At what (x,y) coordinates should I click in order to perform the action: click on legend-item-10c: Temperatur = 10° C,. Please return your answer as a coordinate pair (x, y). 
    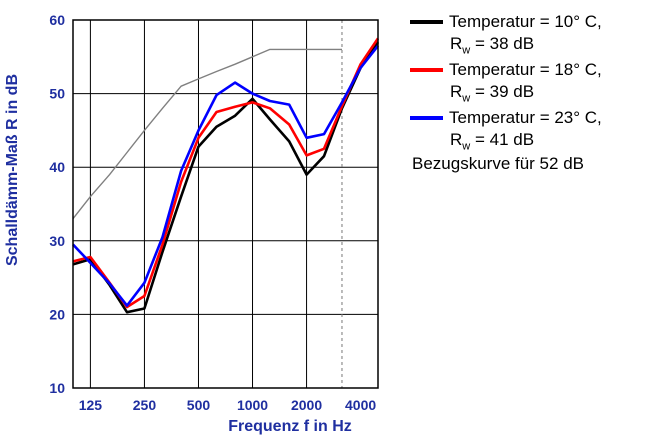
    Looking at the image, I should click on (505, 22).